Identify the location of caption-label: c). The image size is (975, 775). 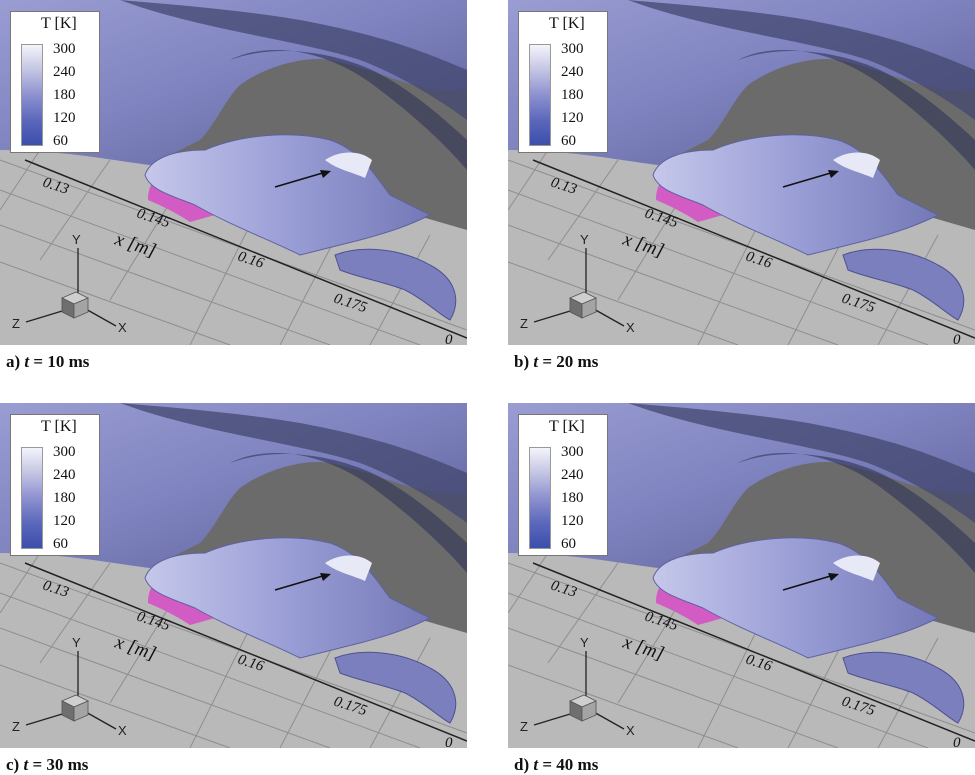
(13, 764).